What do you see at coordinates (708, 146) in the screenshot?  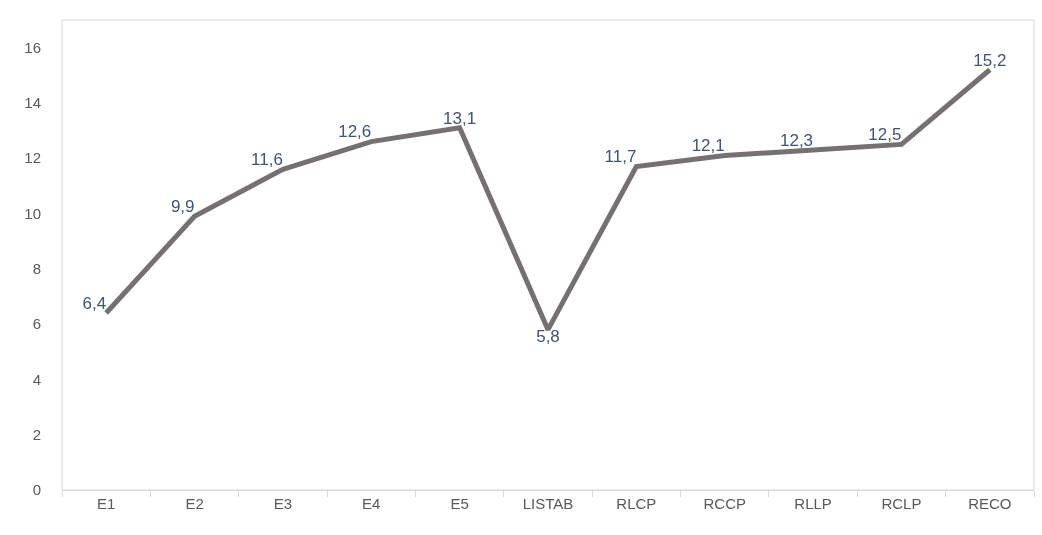 I see `data-label: 12,1` at bounding box center [708, 146].